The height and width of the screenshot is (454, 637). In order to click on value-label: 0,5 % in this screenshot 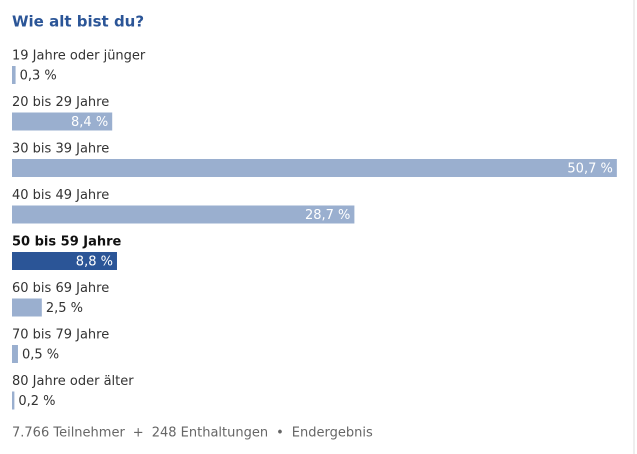, I will do `click(40, 355)`.